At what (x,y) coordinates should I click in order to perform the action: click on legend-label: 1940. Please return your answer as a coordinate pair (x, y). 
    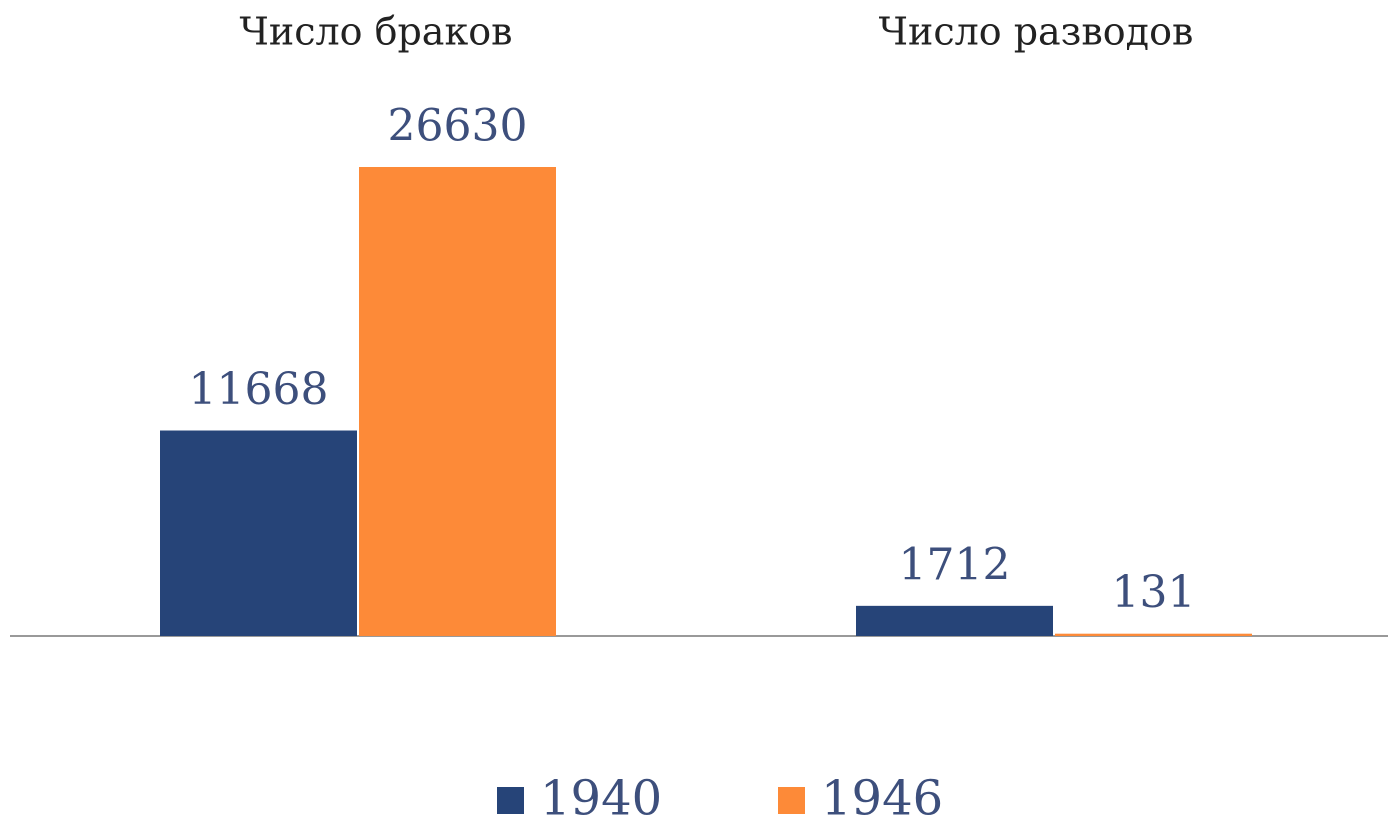
    Looking at the image, I should click on (601, 797).